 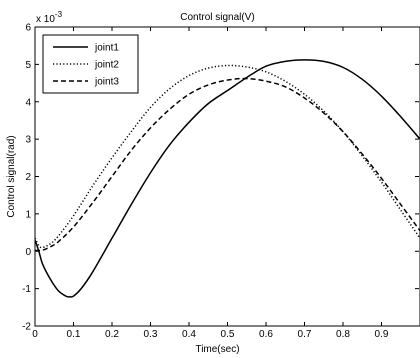 What do you see at coordinates (26, 289) in the screenshot?
I see `y-tick-label: -1` at bounding box center [26, 289].